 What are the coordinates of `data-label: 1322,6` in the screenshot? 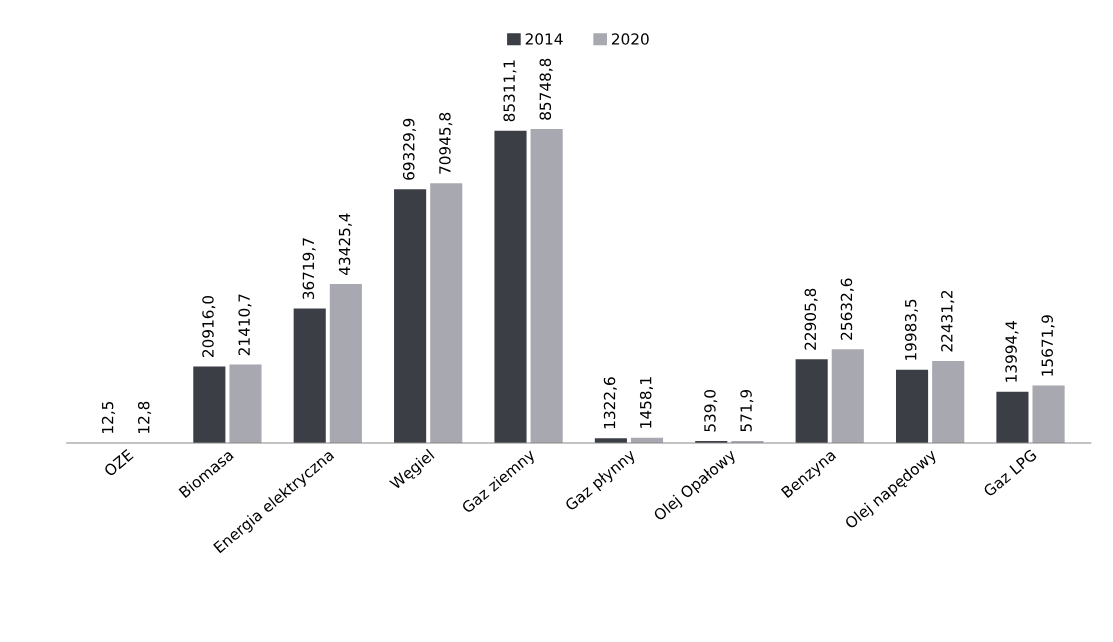 It's located at (610, 403).